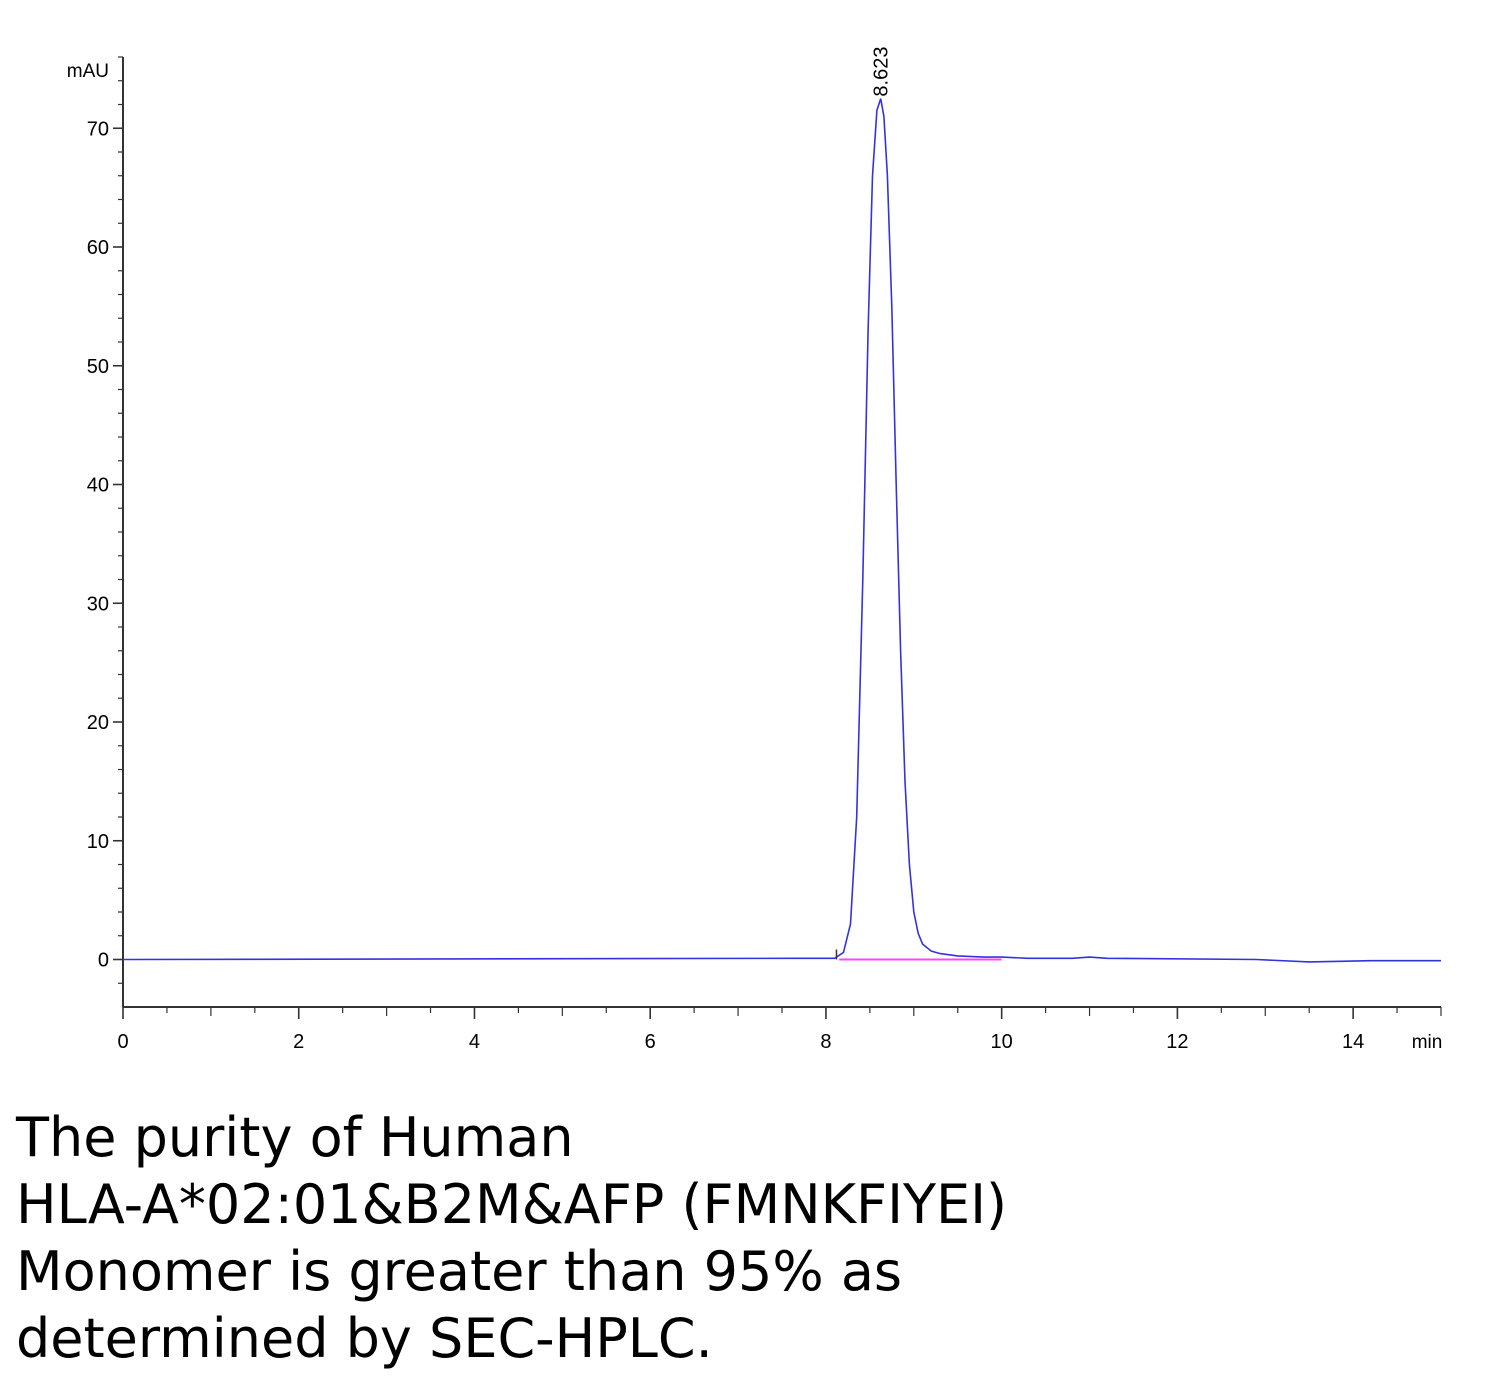 The image size is (1500, 1384). Describe the element at coordinates (298, 1042) in the screenshot. I see `x-tick-label: 2` at that location.